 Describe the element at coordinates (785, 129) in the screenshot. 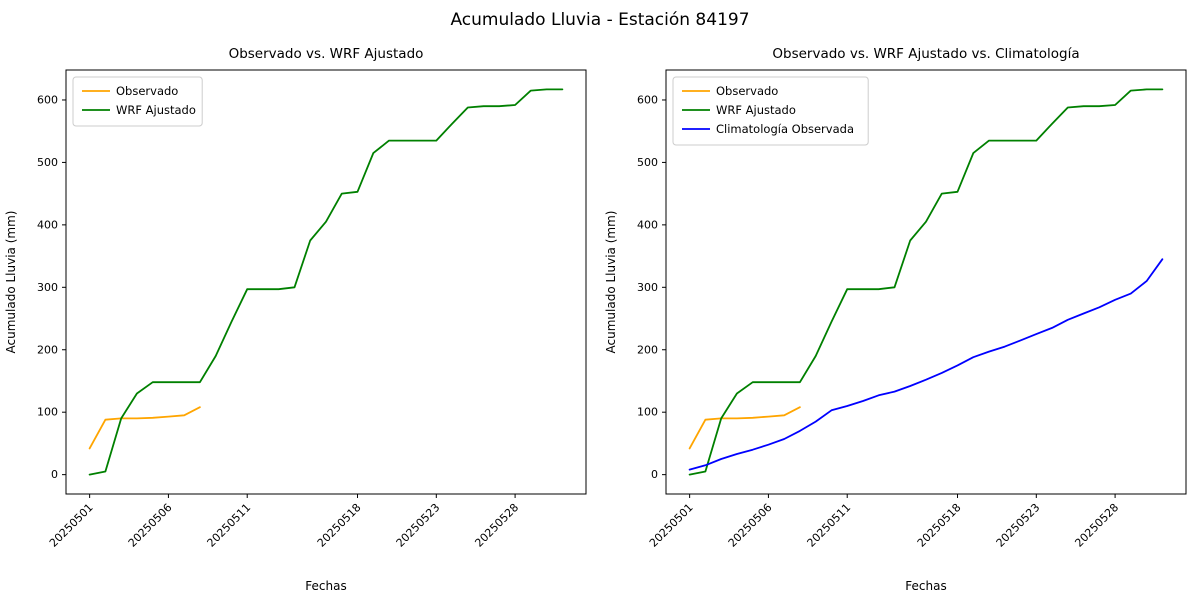

I see `legend-label-climatologi-a-observada: Climatología Observada` at that location.